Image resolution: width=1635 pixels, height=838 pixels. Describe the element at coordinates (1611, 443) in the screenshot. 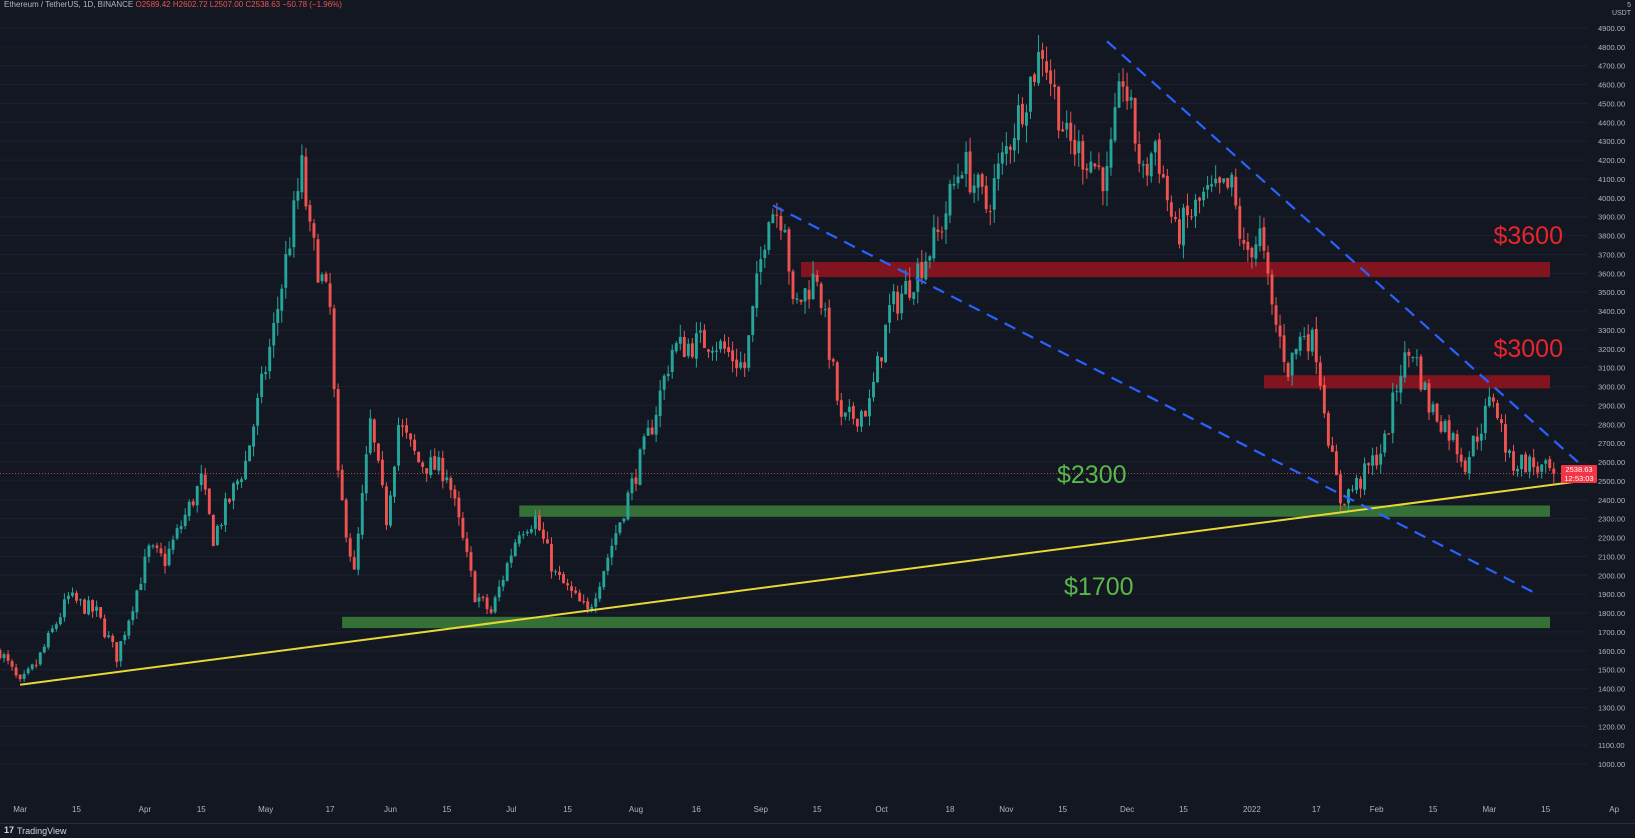

I see `price-tick-label: 2700.00` at that location.